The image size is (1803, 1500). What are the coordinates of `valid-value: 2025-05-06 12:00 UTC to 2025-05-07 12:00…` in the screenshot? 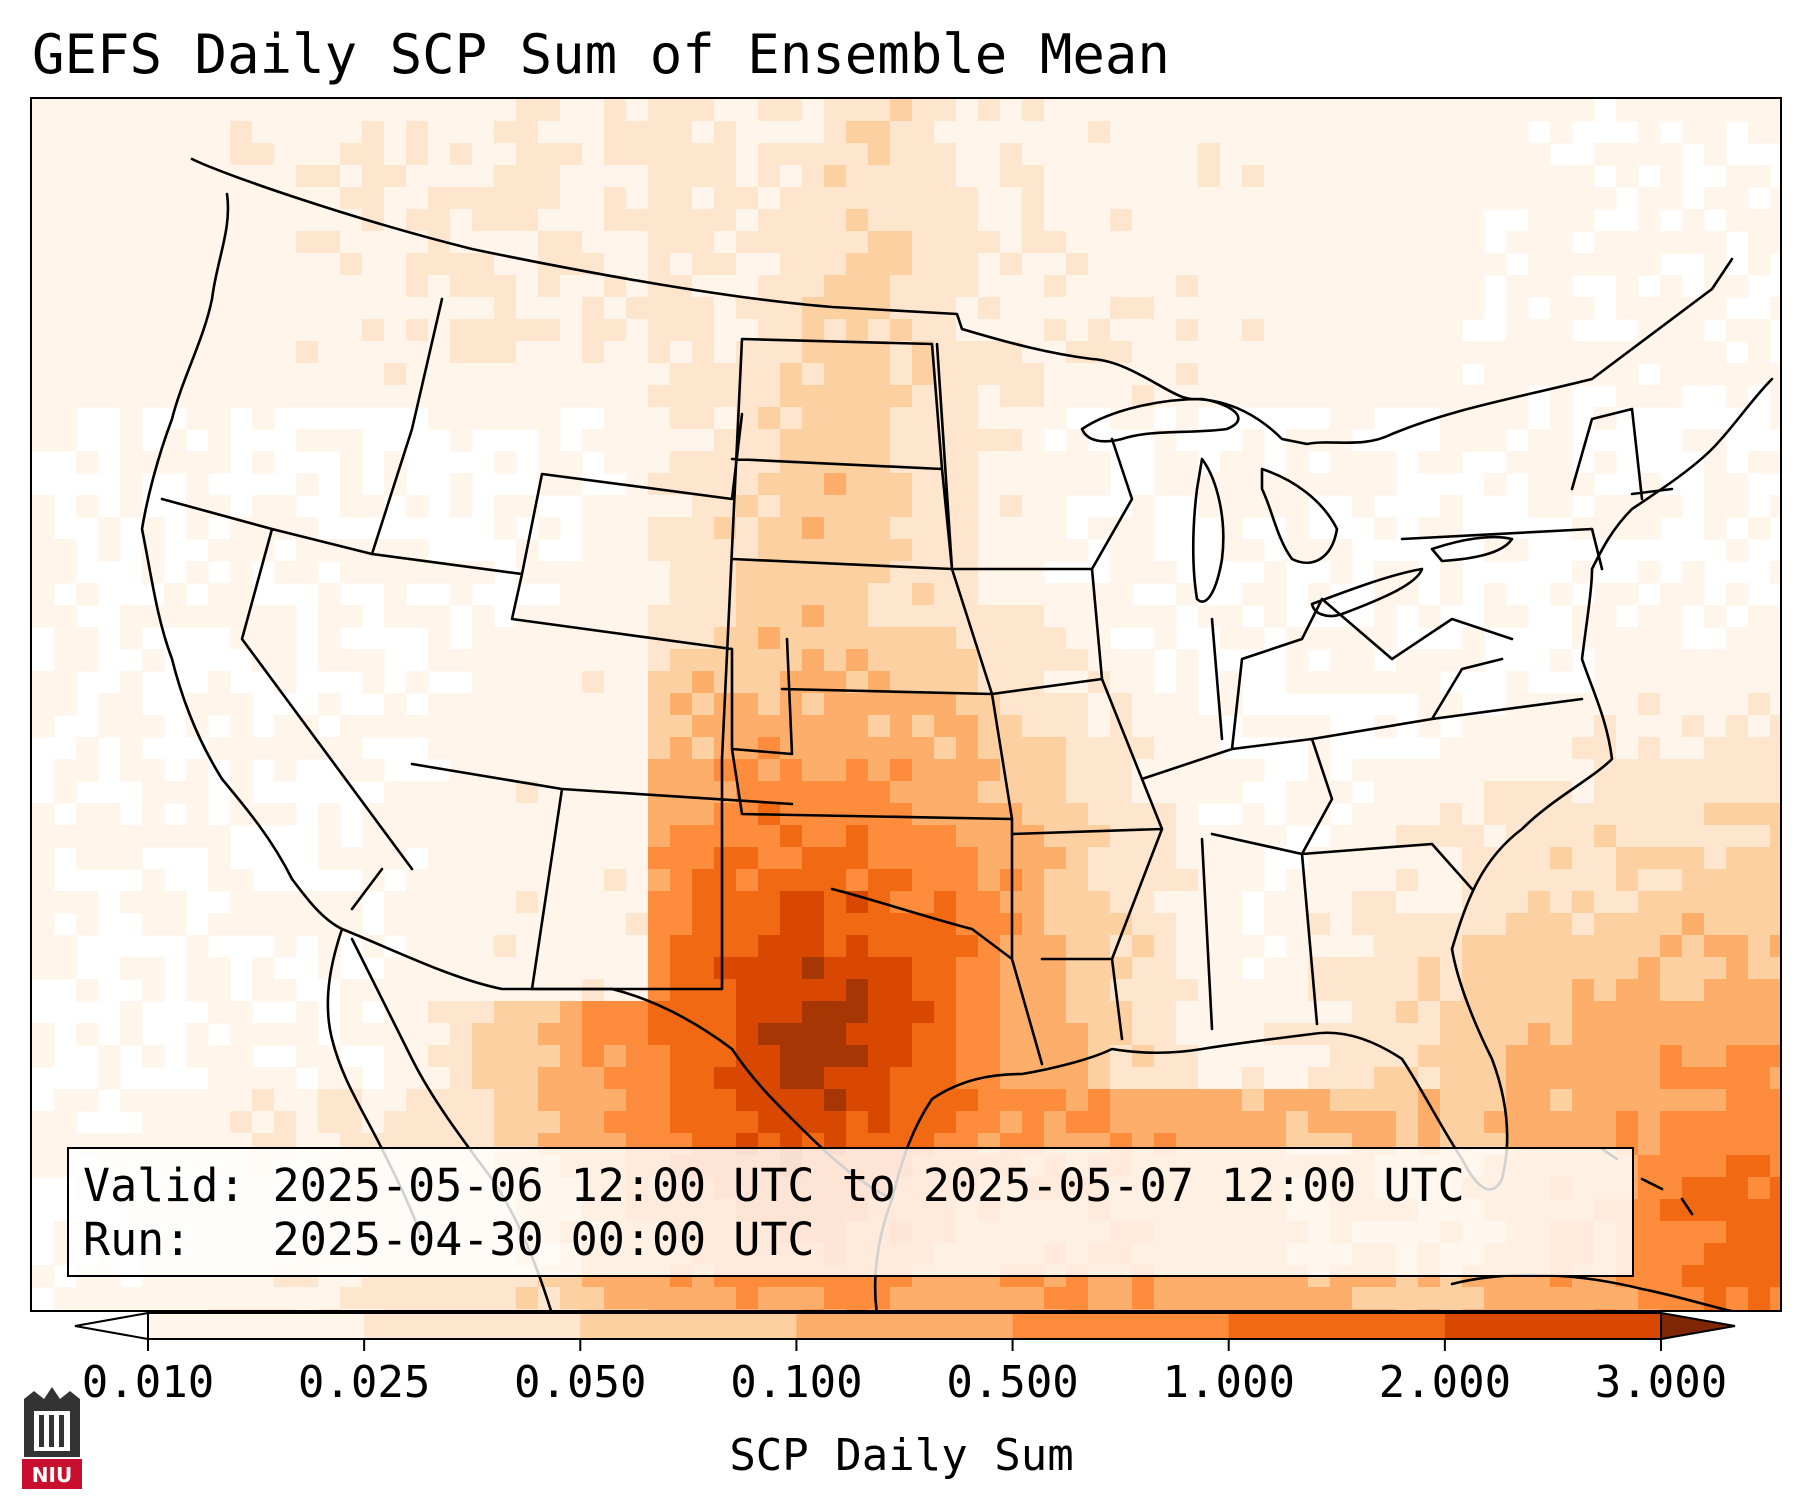 It's located at (868, 1185).